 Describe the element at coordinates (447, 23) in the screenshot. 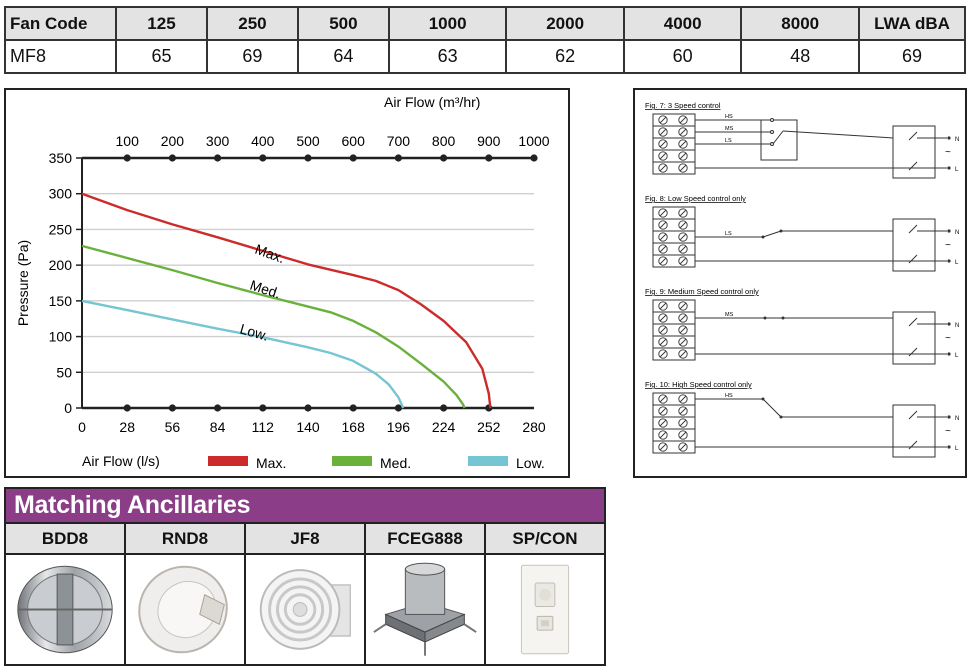

I see `header-cell: 1000` at that location.